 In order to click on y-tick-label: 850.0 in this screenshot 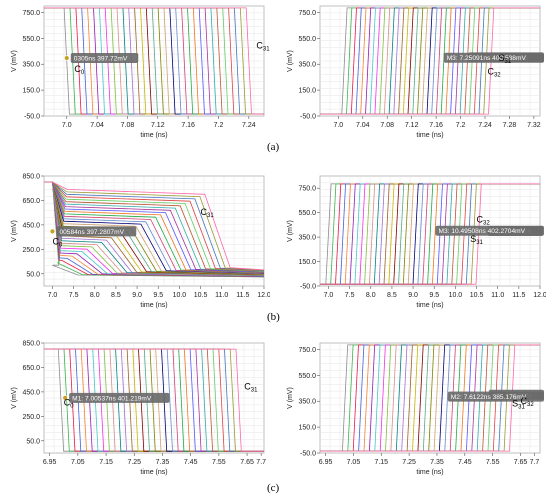, I will do `click(31, 177)`.